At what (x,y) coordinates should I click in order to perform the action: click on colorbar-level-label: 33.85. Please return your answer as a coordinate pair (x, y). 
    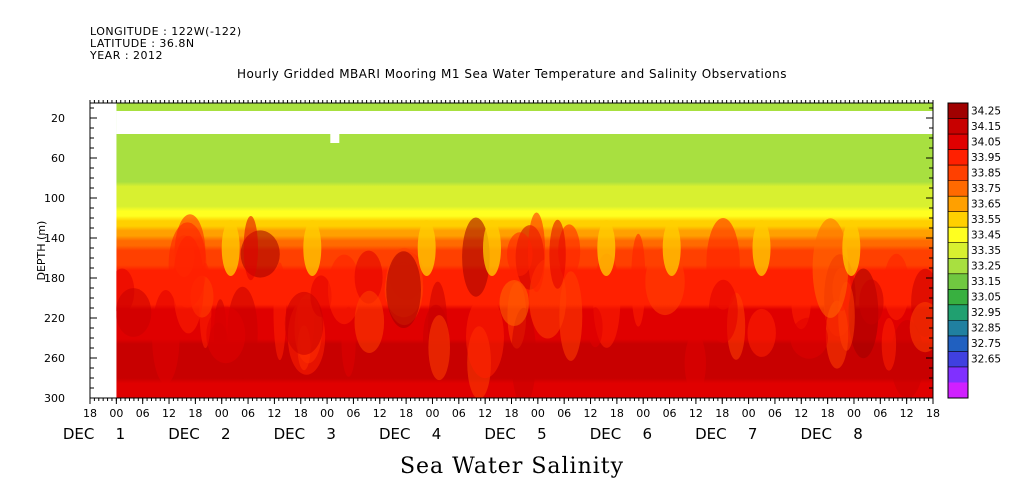
    Looking at the image, I should click on (986, 173).